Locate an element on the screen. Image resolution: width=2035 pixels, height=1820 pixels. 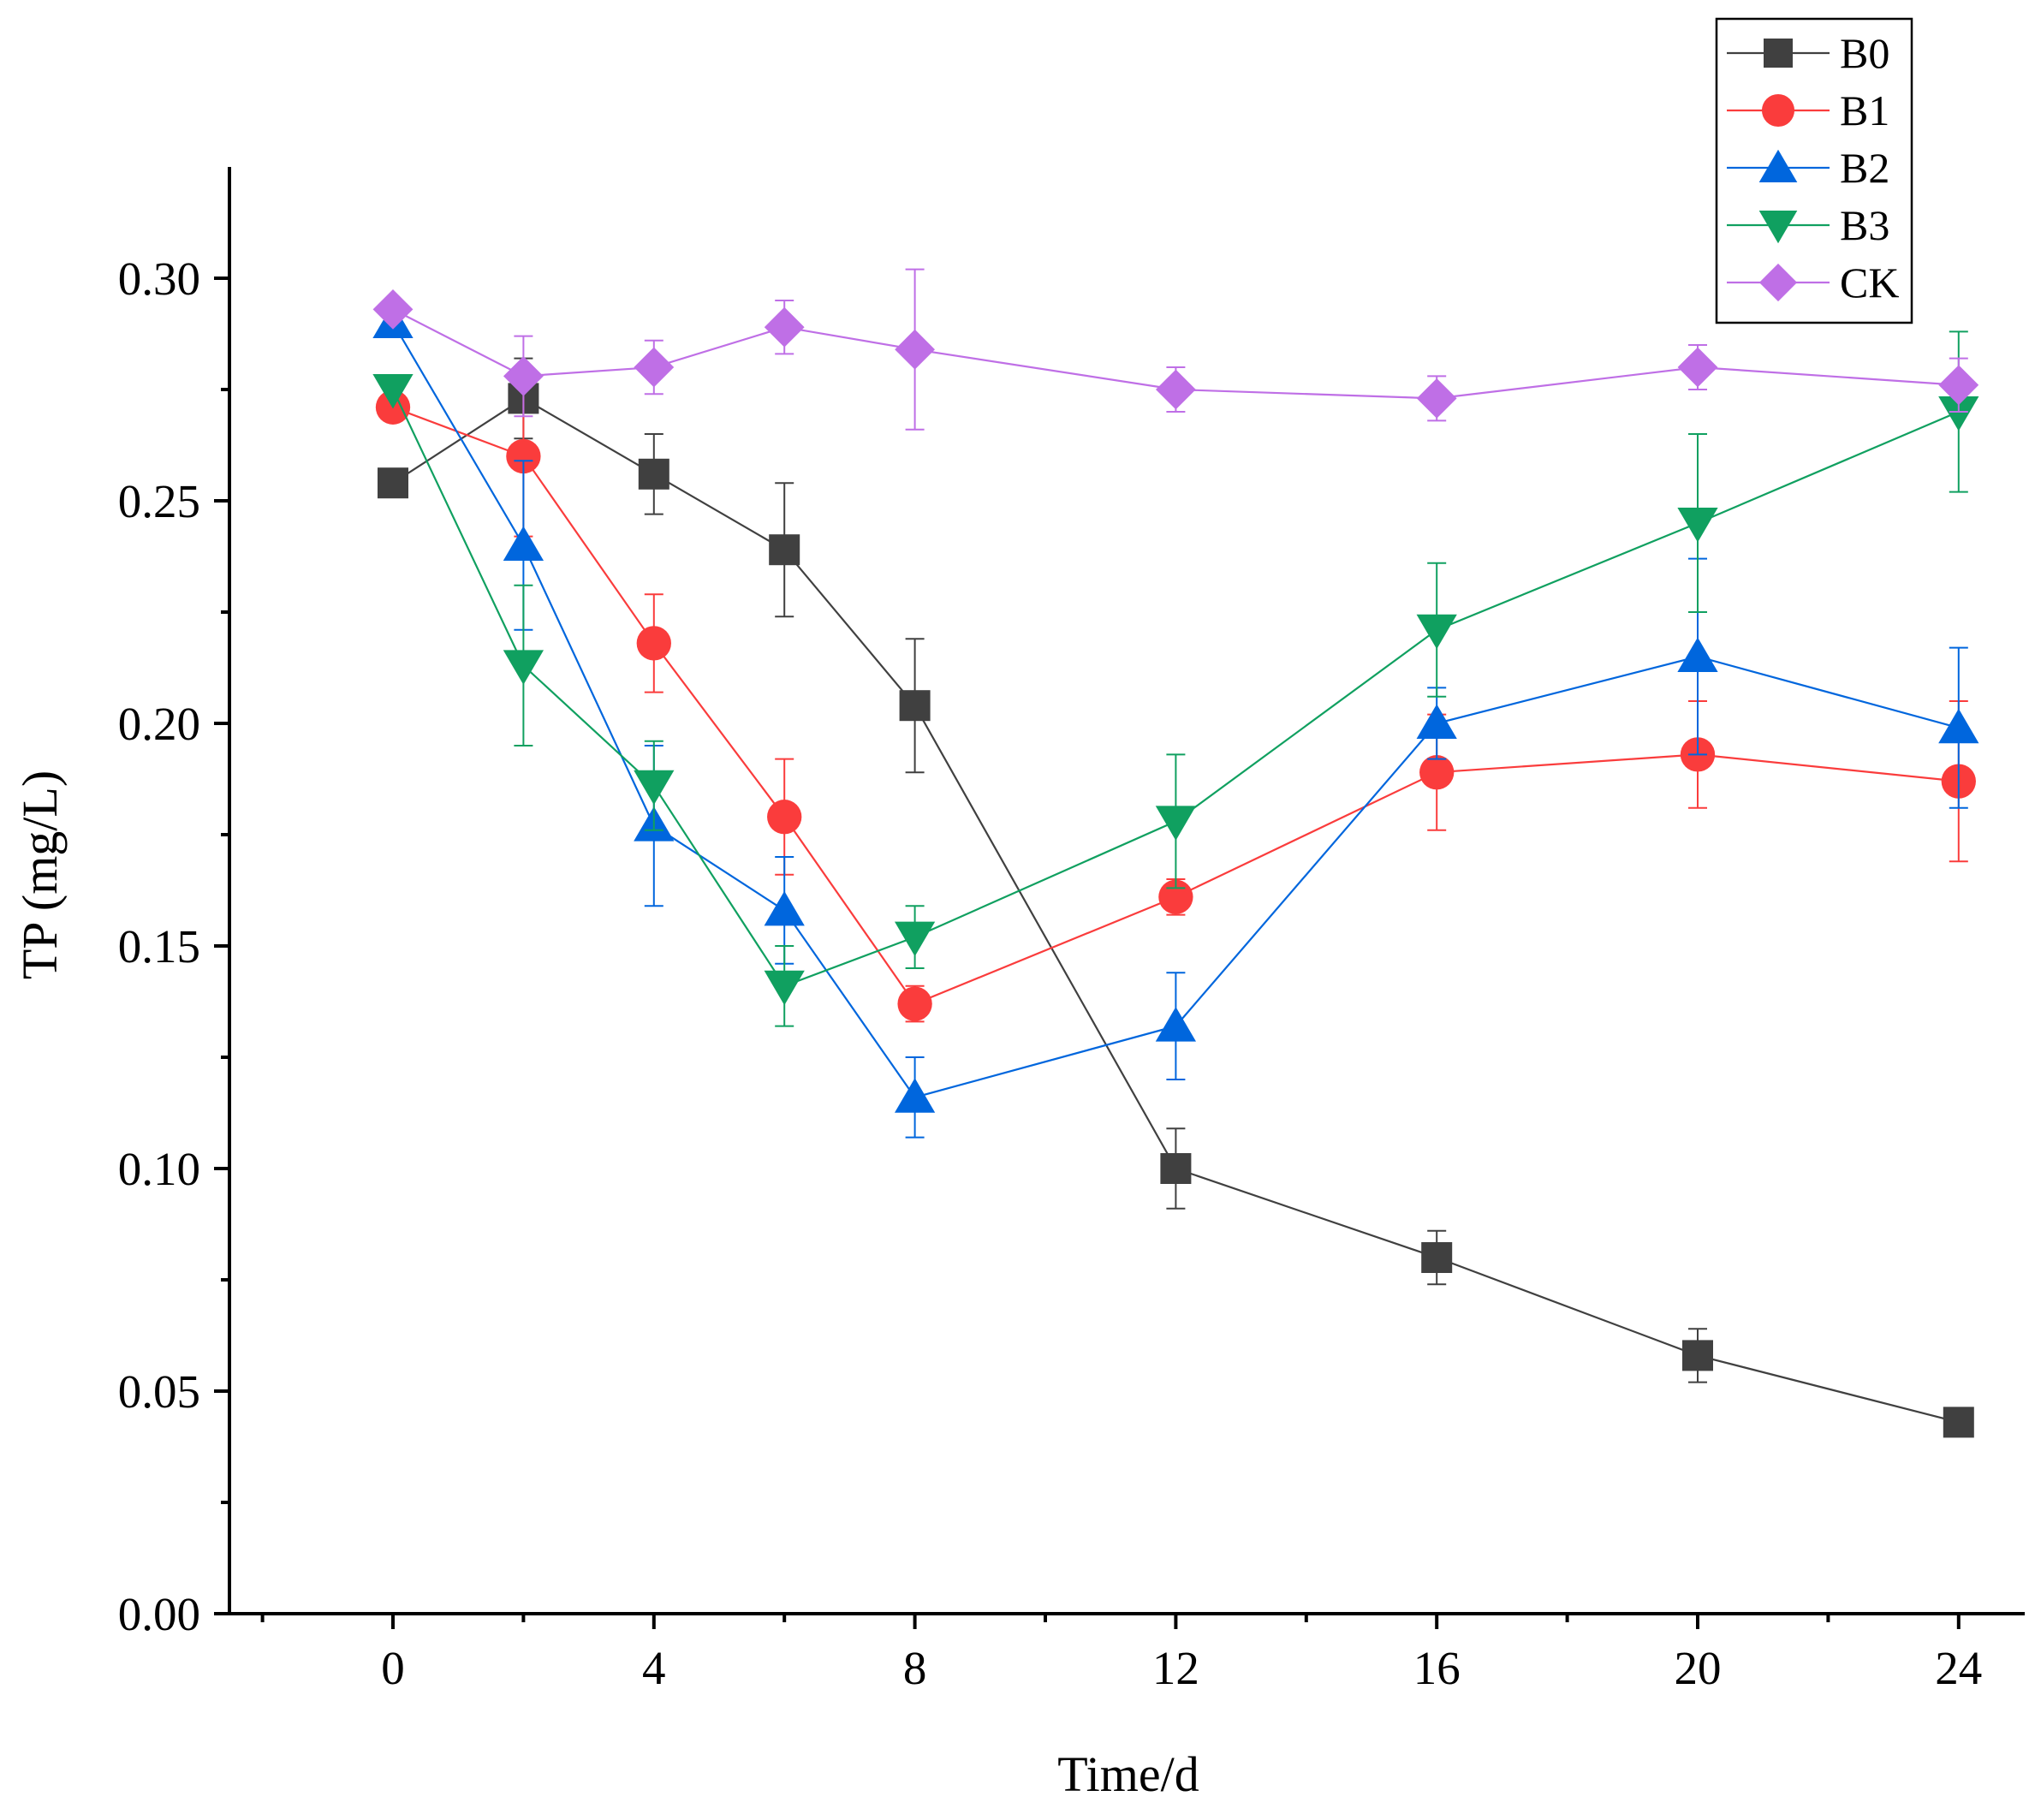
y-tick-label: 0.05 is located at coordinates (159, 1392).